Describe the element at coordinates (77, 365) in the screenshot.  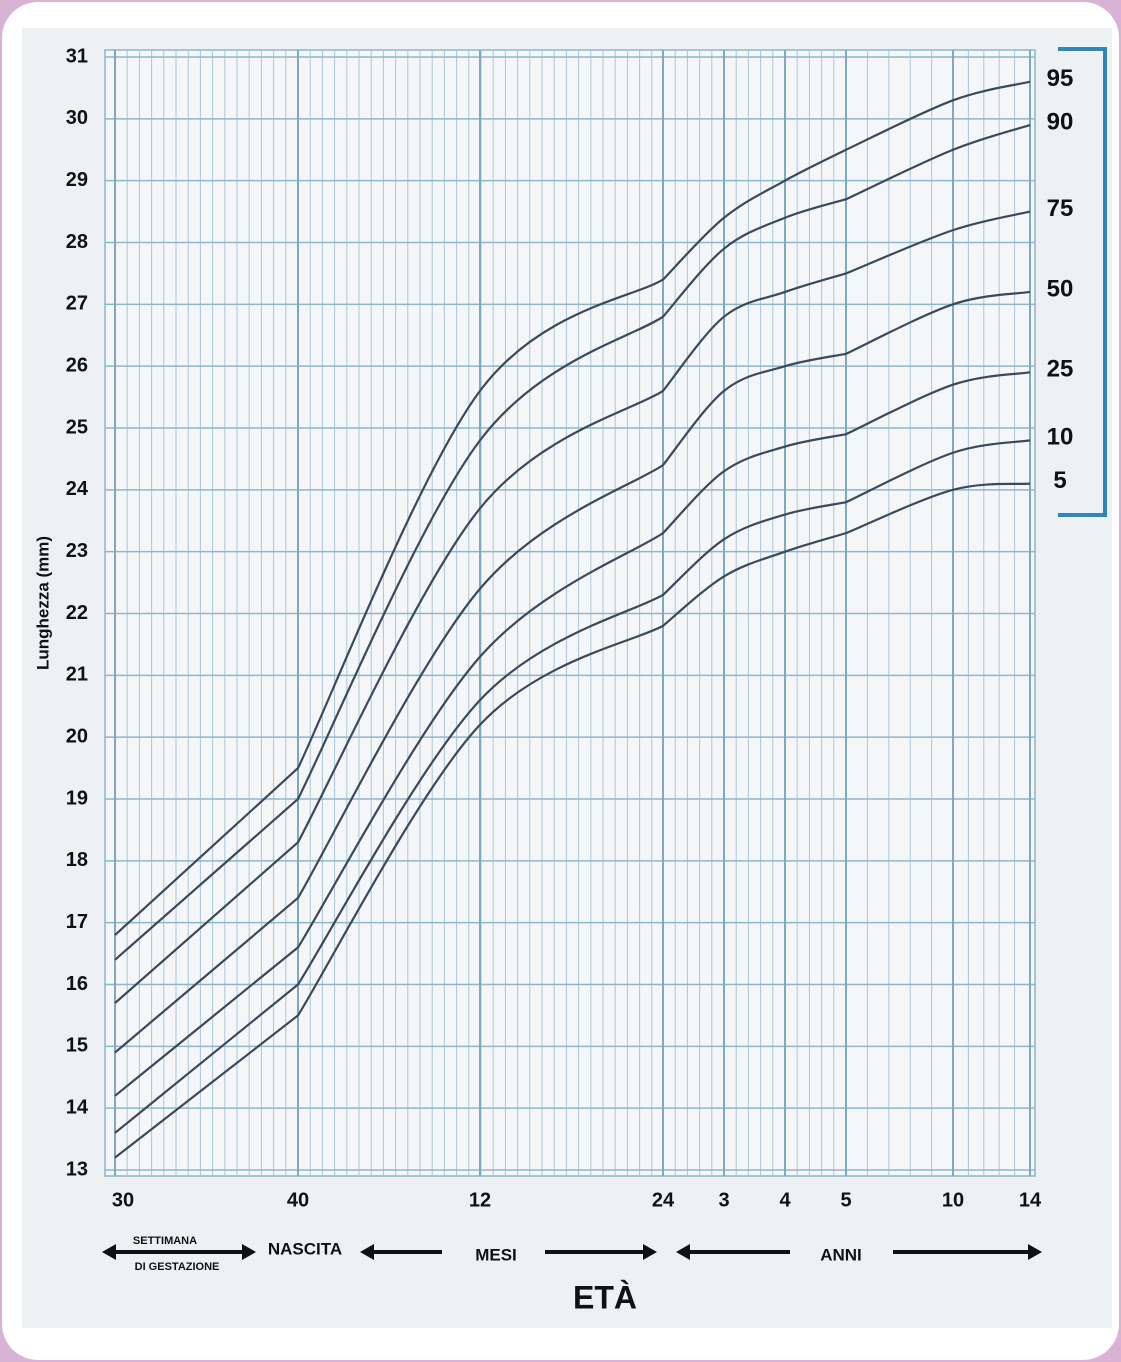
I see `y-tick-label: 26` at that location.